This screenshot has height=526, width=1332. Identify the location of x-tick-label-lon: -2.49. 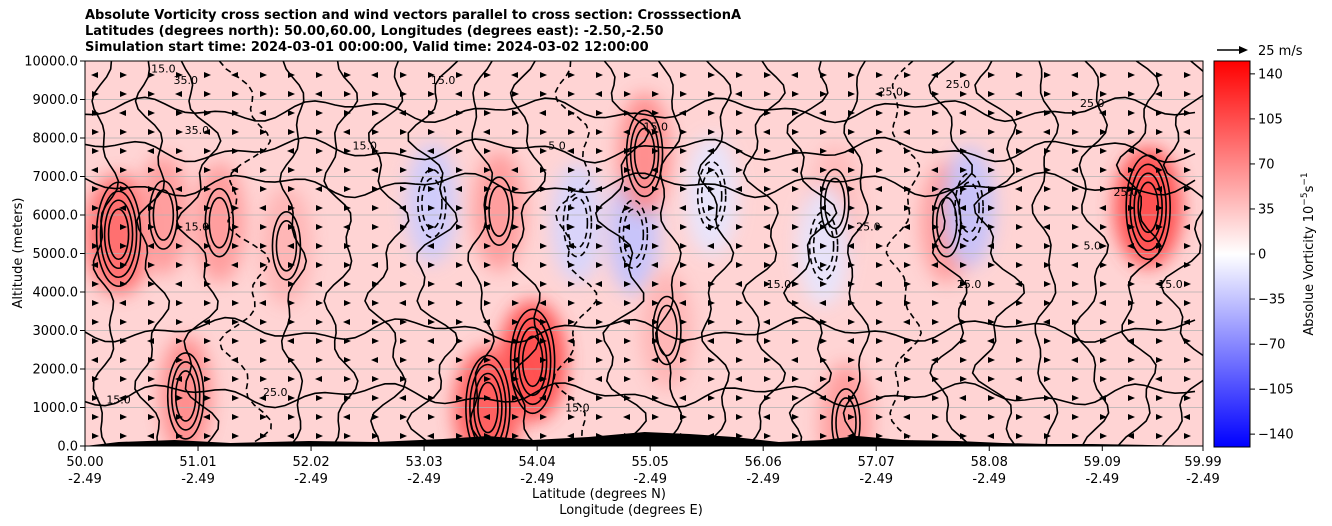
(311, 479).